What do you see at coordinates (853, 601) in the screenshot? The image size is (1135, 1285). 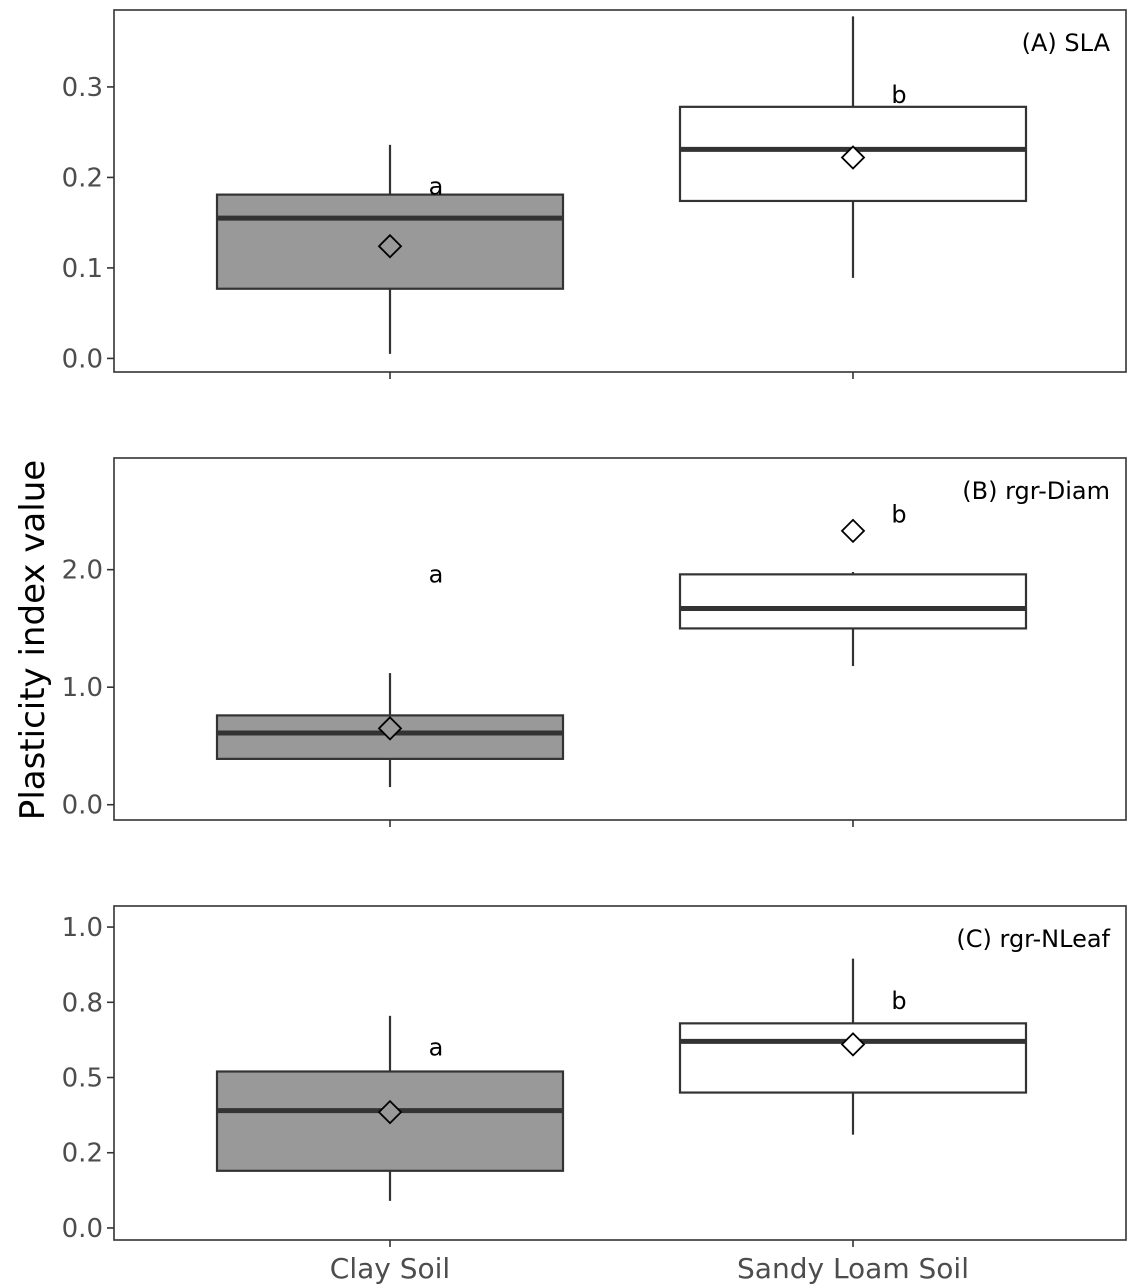 I see `iqr-box` at bounding box center [853, 601].